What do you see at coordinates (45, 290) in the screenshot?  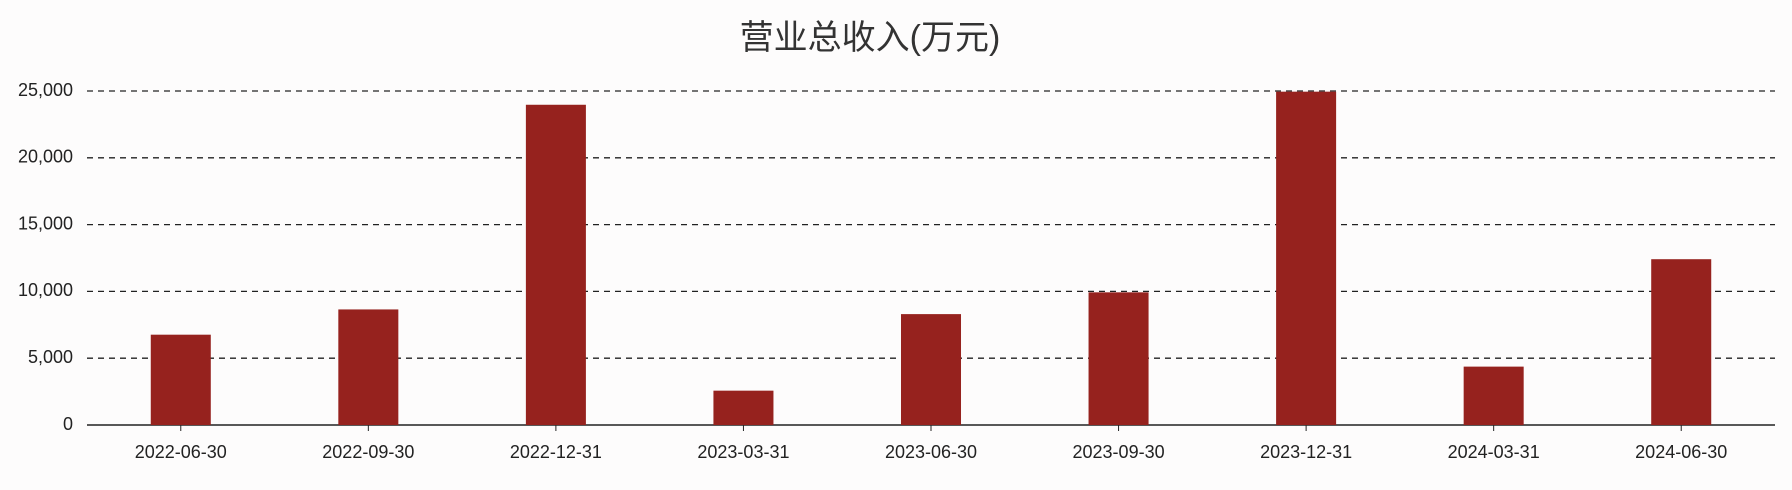 I see `y-tick-label: 10,000` at bounding box center [45, 290].